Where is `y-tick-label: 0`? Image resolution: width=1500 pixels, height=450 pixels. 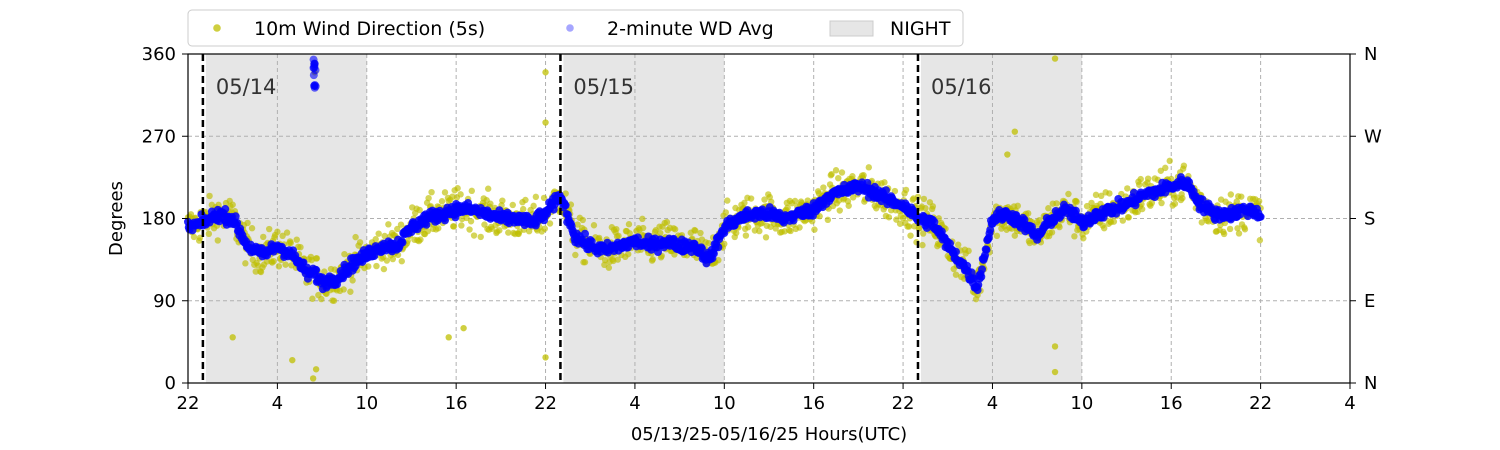 y-tick-label: 0 is located at coordinates (170, 383).